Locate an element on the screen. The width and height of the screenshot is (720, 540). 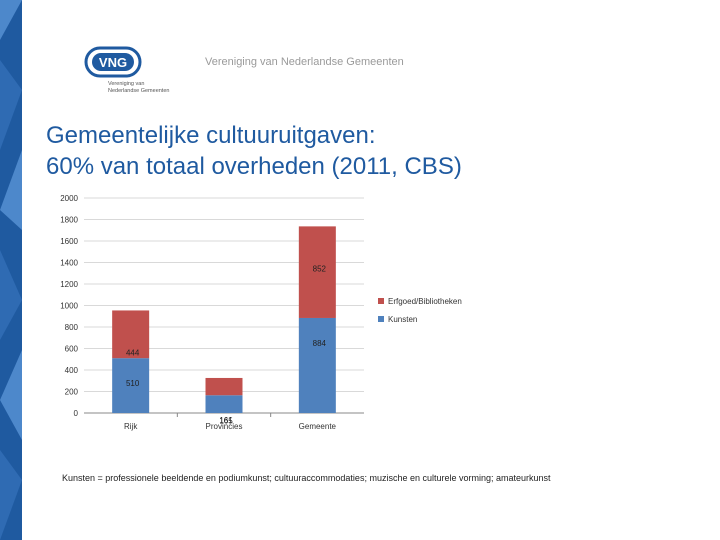
data-label: 161 is located at coordinates (226, 420).